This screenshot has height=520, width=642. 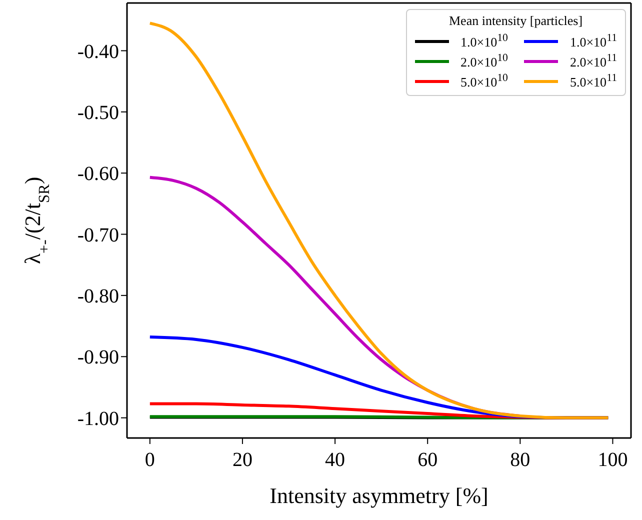 What do you see at coordinates (335, 460) in the screenshot?
I see `x-tick-label: 40` at bounding box center [335, 460].